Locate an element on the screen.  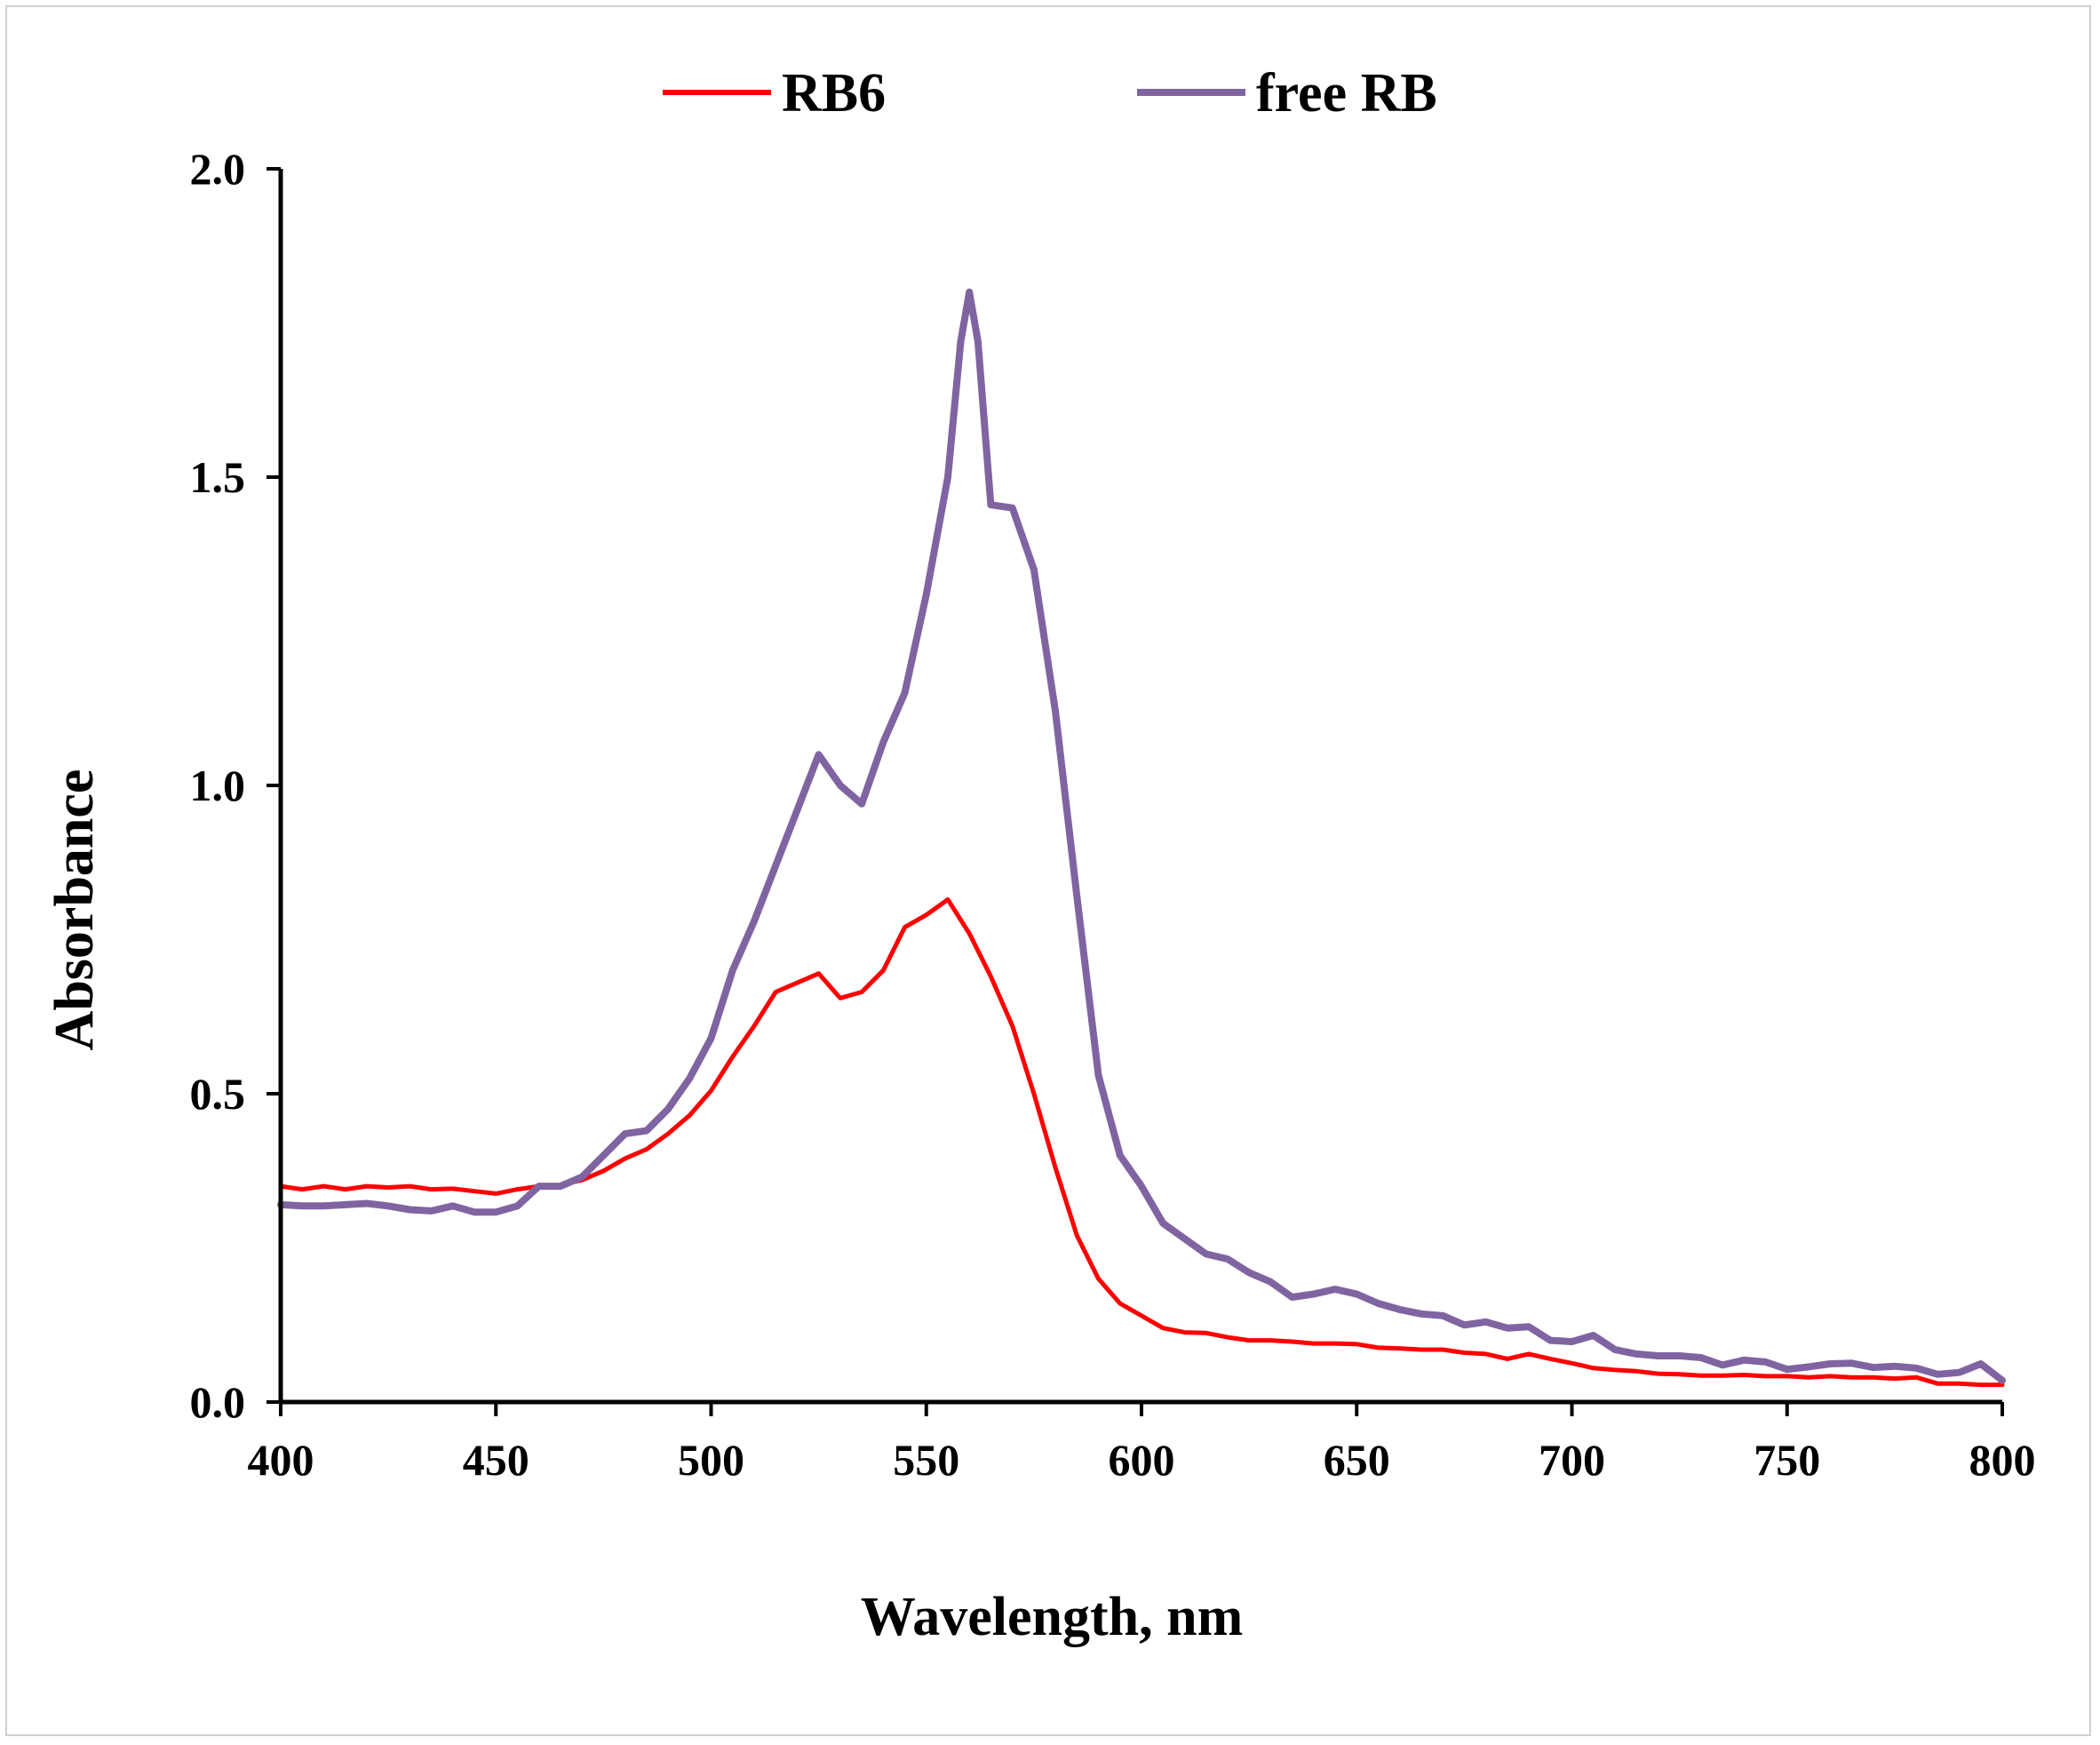
x-tick-label-450: 450 is located at coordinates (496, 1460).